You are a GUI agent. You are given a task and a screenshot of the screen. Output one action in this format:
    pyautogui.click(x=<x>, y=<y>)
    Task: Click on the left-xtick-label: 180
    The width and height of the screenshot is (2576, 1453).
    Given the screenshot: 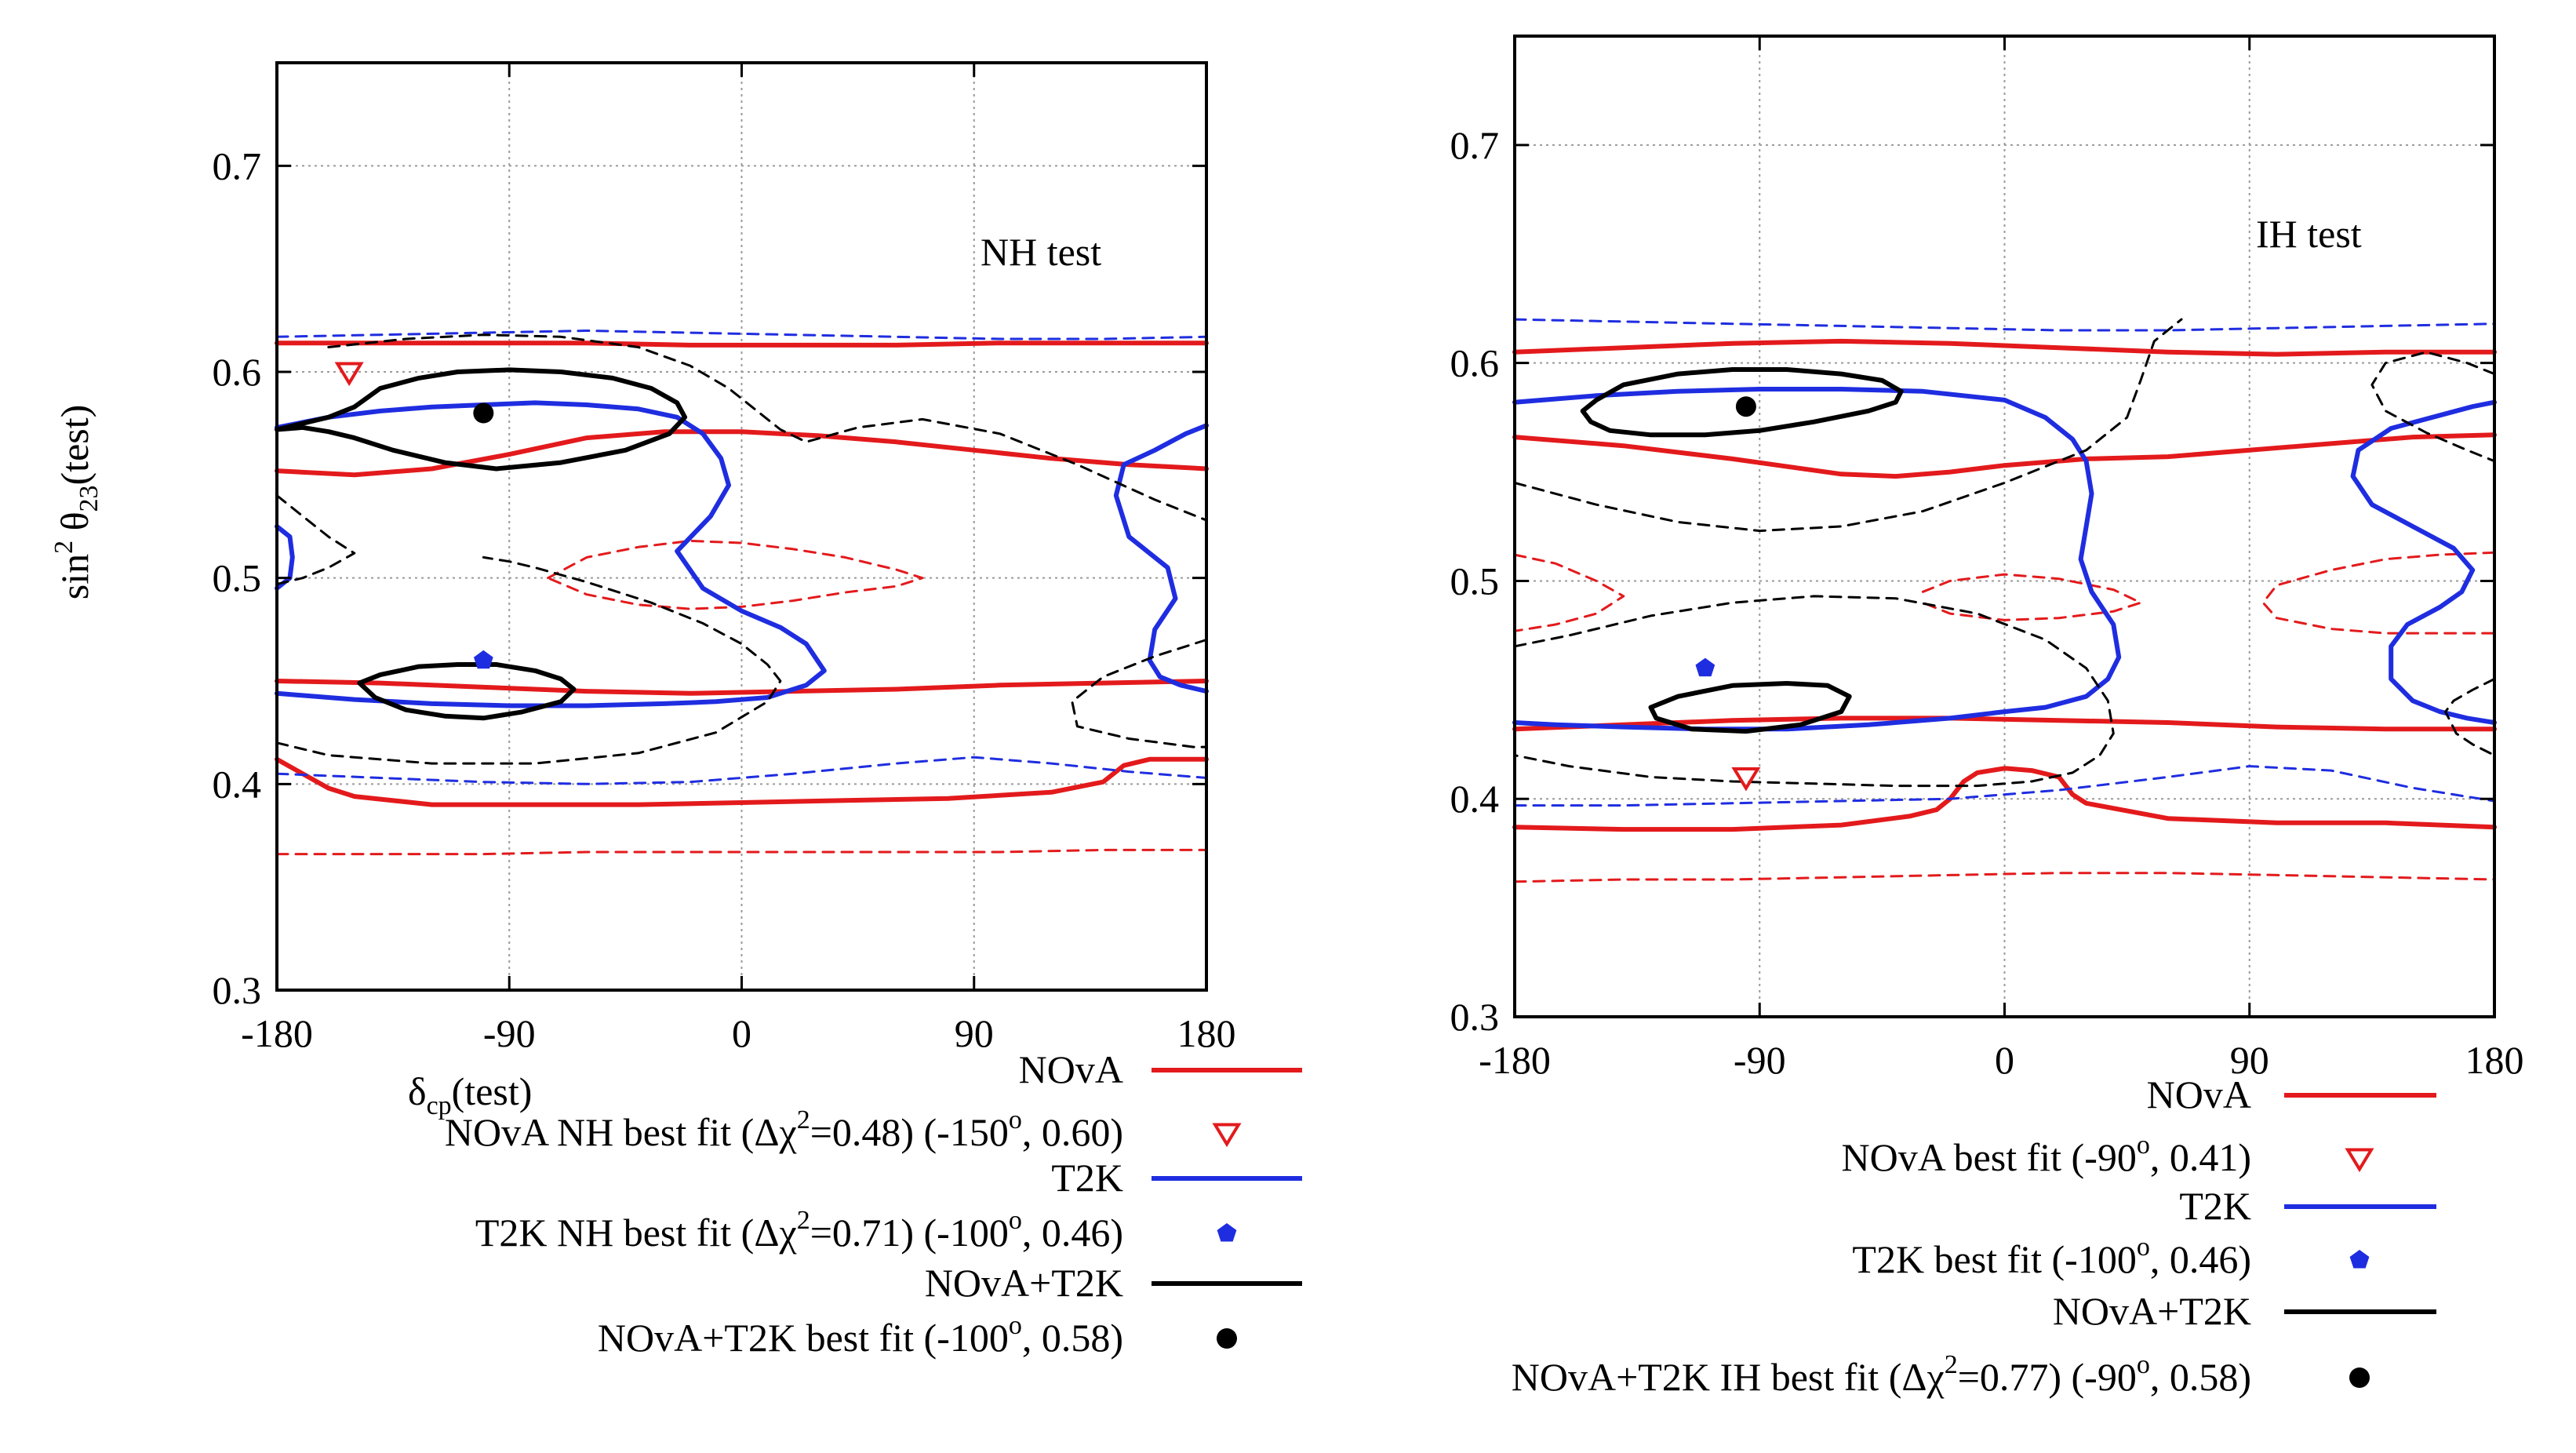 What is the action you would take?
    pyautogui.click(x=1206, y=1033)
    